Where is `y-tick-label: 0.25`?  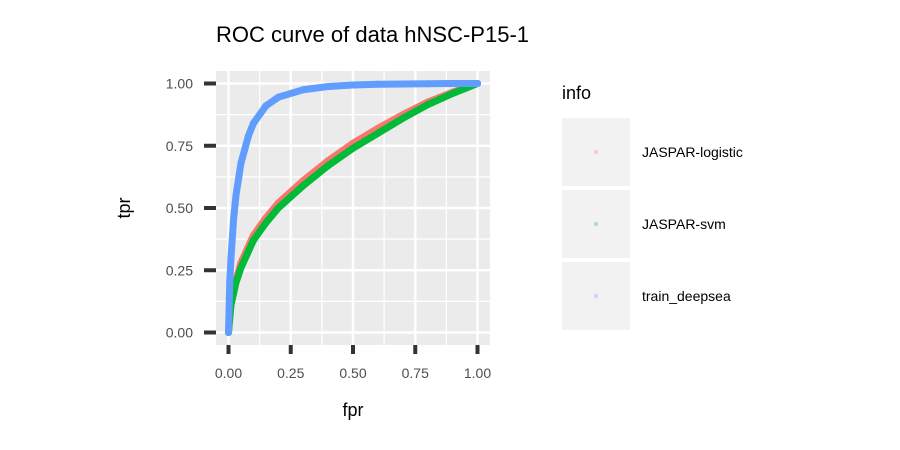 y-tick-label: 0.25 is located at coordinates (179, 270).